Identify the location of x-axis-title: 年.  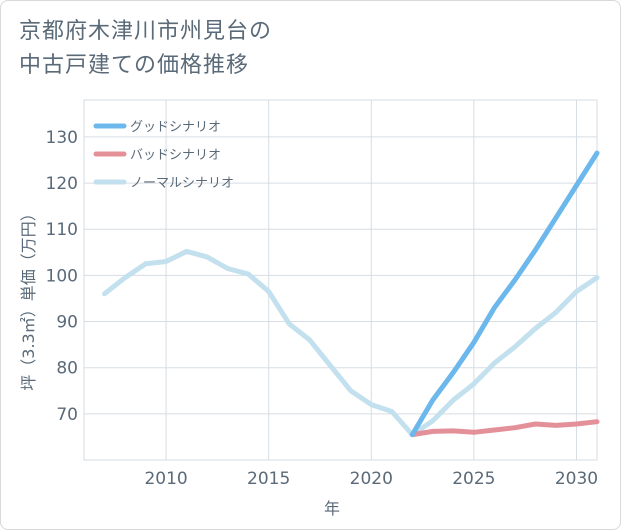
(332, 508).